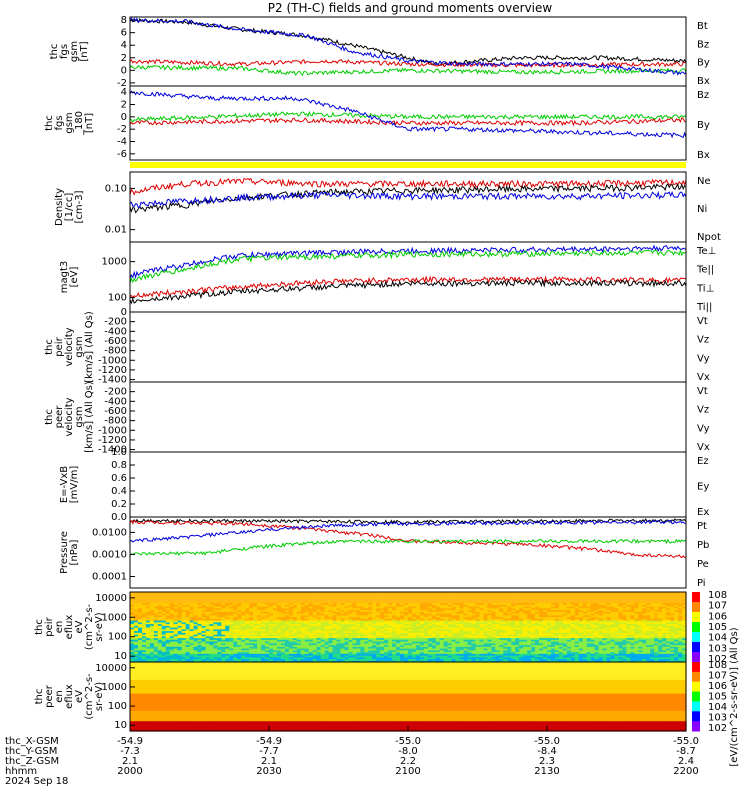 The image size is (750, 804). Describe the element at coordinates (703, 564) in the screenshot. I see `legend-Pe: Pe` at that location.